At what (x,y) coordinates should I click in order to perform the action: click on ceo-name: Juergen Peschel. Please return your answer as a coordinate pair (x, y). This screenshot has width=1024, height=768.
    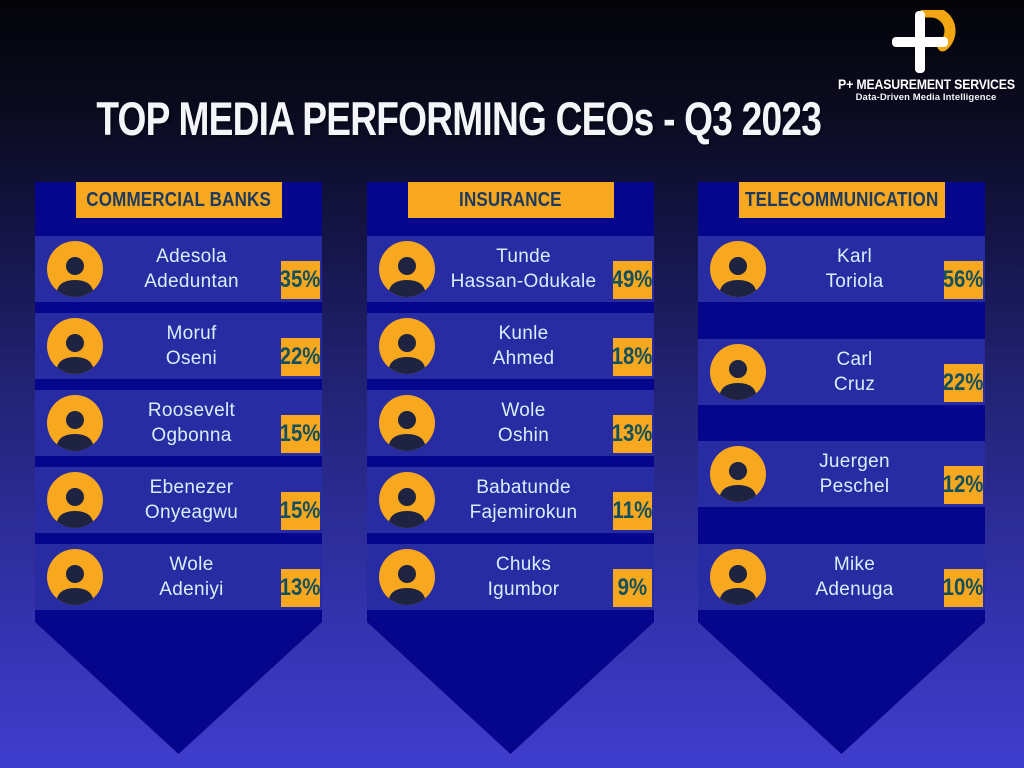
    Looking at the image, I should click on (854, 474).